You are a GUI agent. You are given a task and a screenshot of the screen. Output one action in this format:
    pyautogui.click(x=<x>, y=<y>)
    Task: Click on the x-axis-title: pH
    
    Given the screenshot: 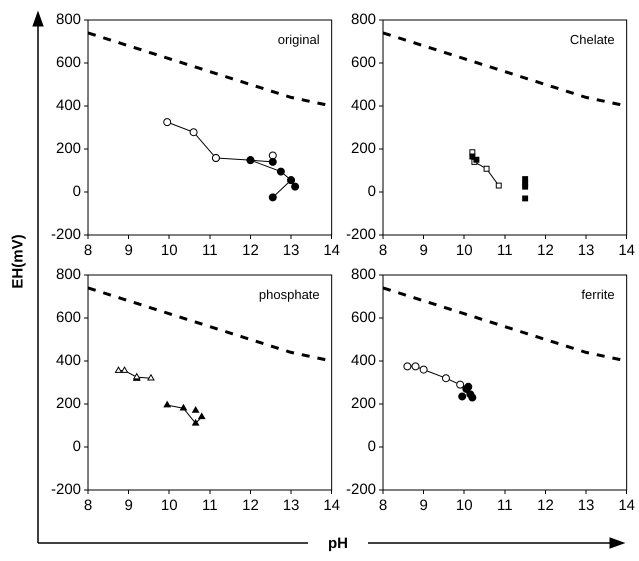 What is the action you would take?
    pyautogui.click(x=338, y=543)
    